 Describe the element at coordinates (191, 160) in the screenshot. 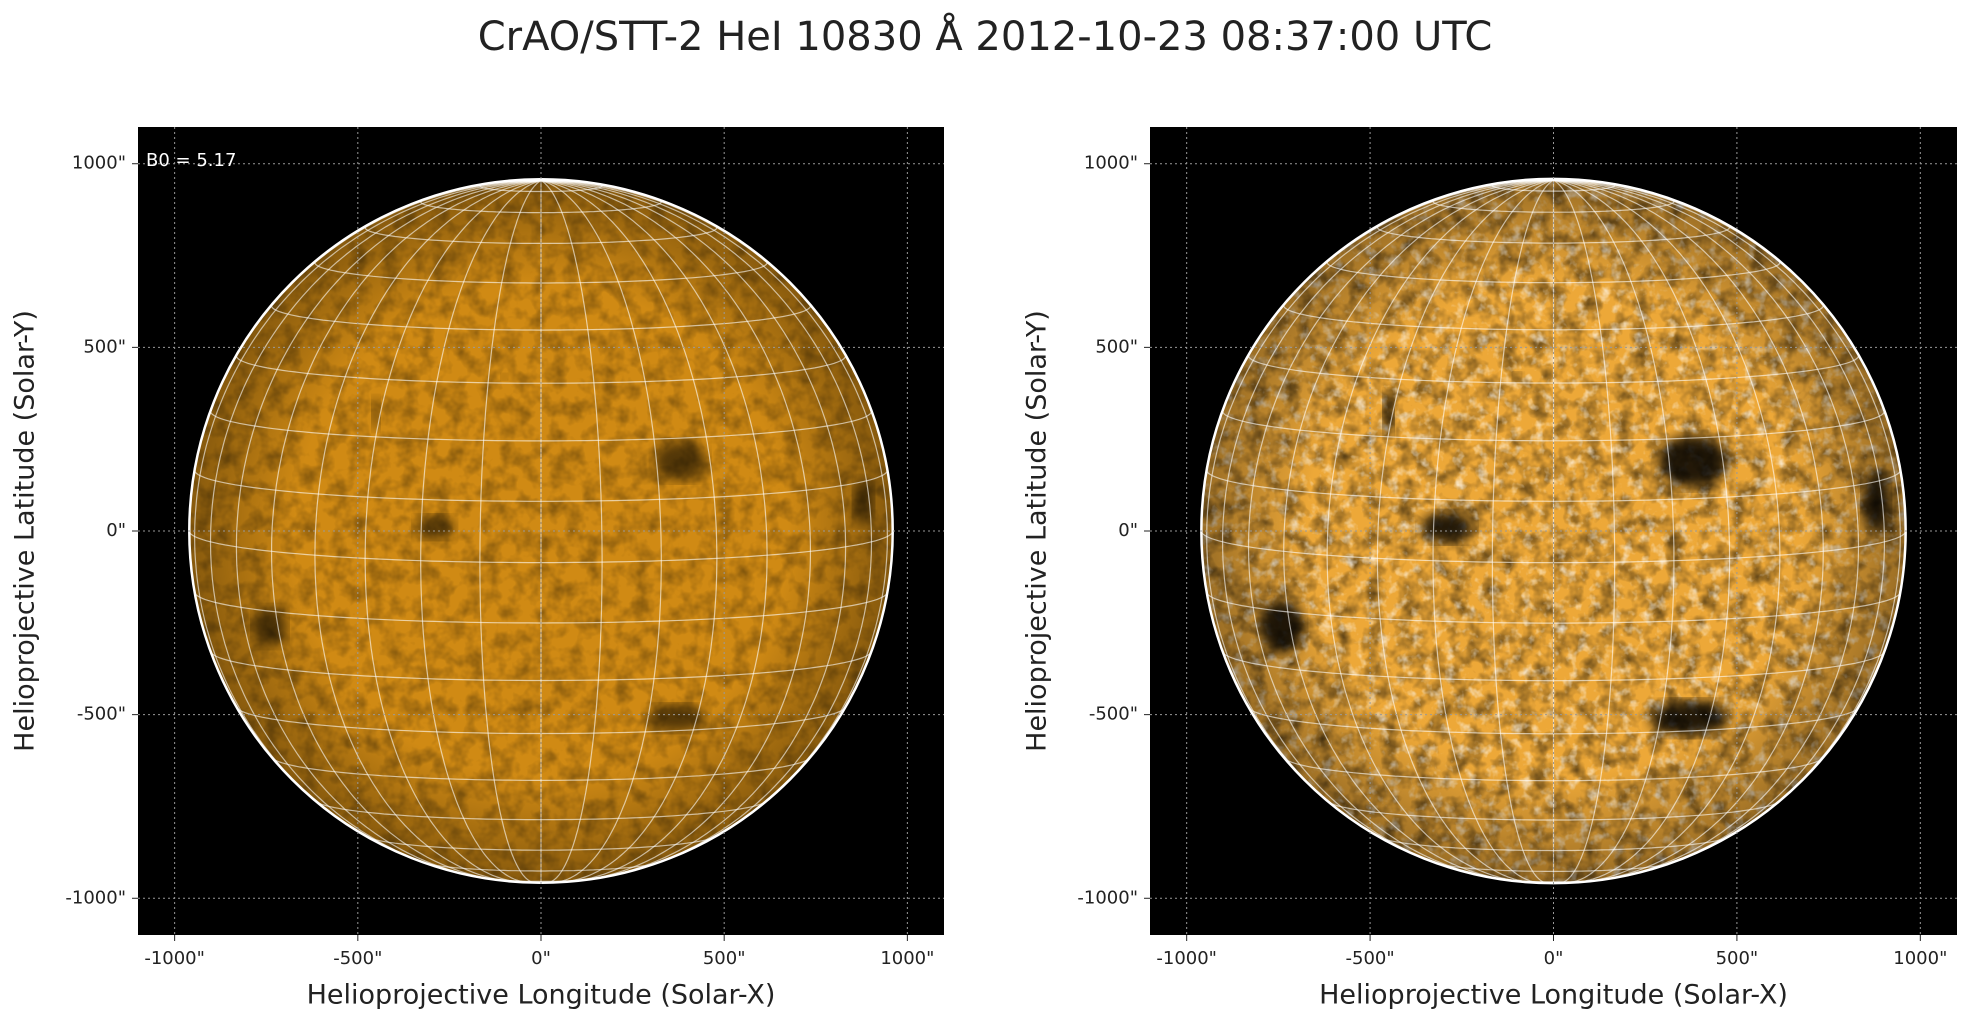

I see `annotation: B0 = 5.17` at that location.